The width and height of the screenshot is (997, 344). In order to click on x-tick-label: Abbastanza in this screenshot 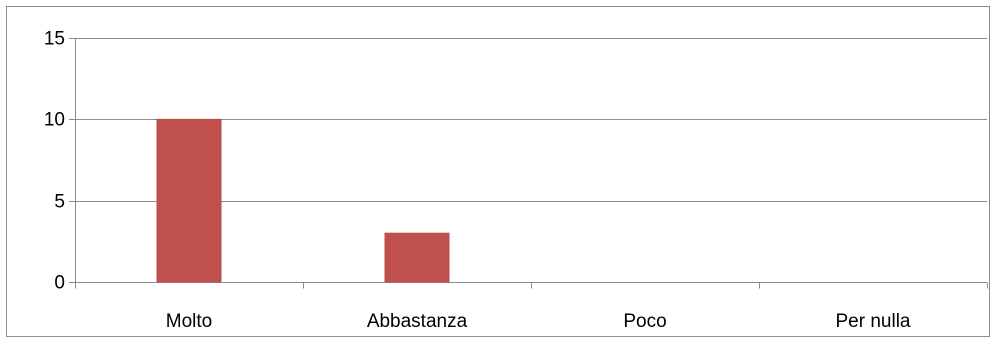, I will do `click(417, 321)`.